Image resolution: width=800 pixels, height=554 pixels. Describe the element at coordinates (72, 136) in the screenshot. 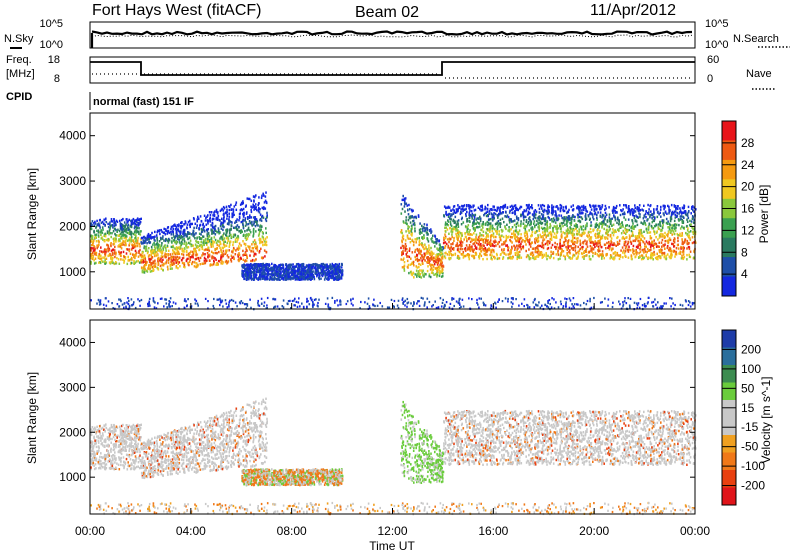

I see `power-ytick-3: 4000` at that location.